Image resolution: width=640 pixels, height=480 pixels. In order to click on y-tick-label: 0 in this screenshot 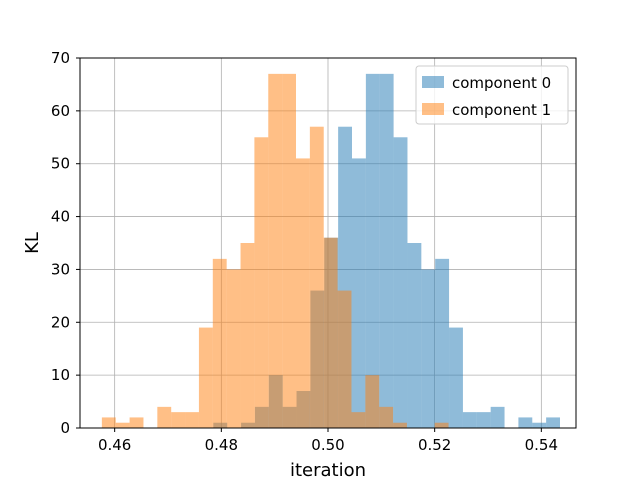, I will do `click(65, 428)`.